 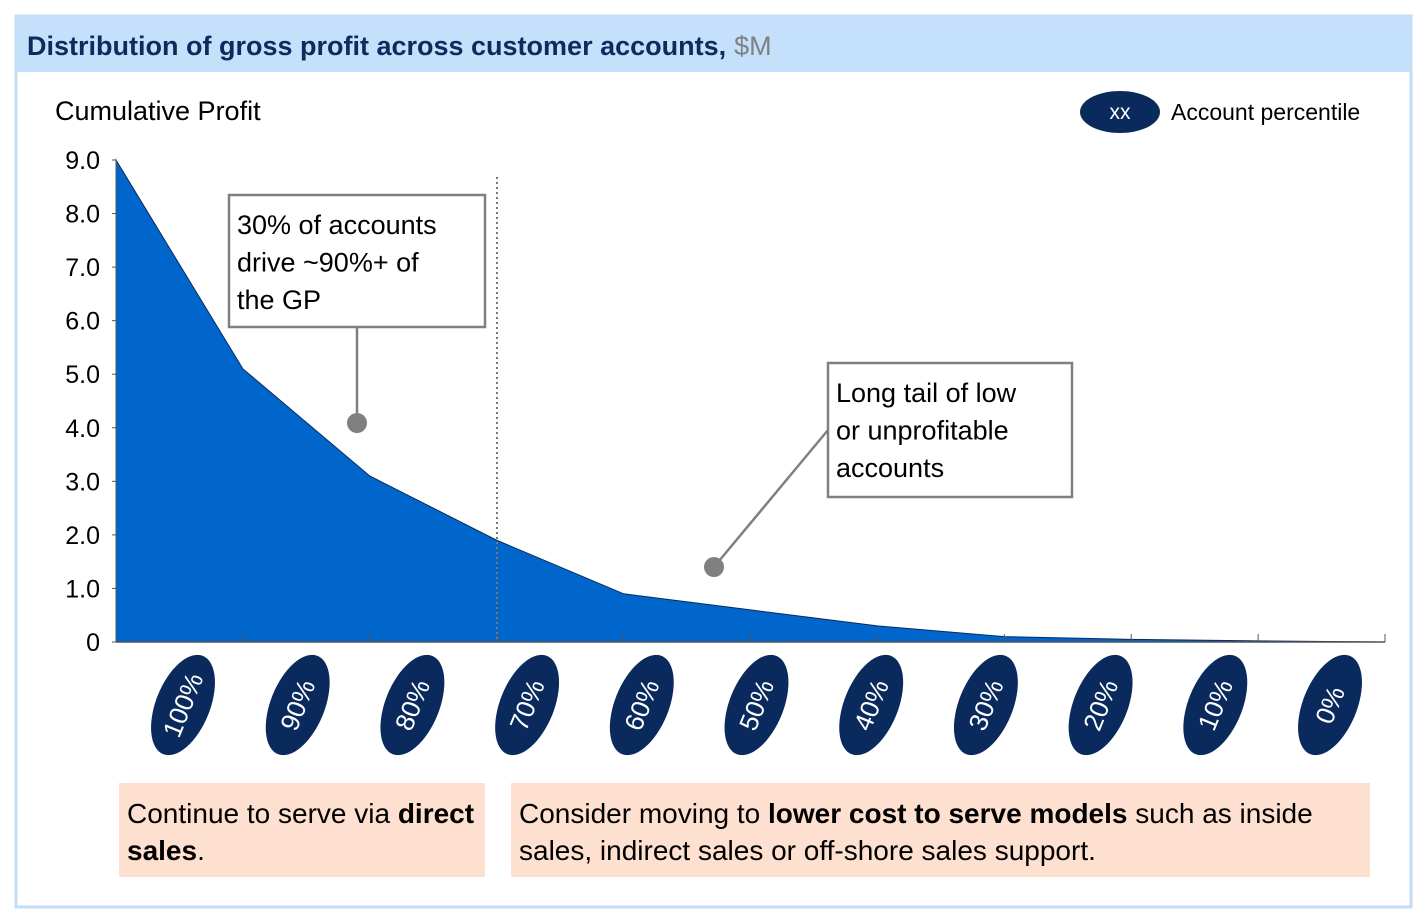 What do you see at coordinates (890, 468) in the screenshot?
I see `annotation-text: accounts` at bounding box center [890, 468].